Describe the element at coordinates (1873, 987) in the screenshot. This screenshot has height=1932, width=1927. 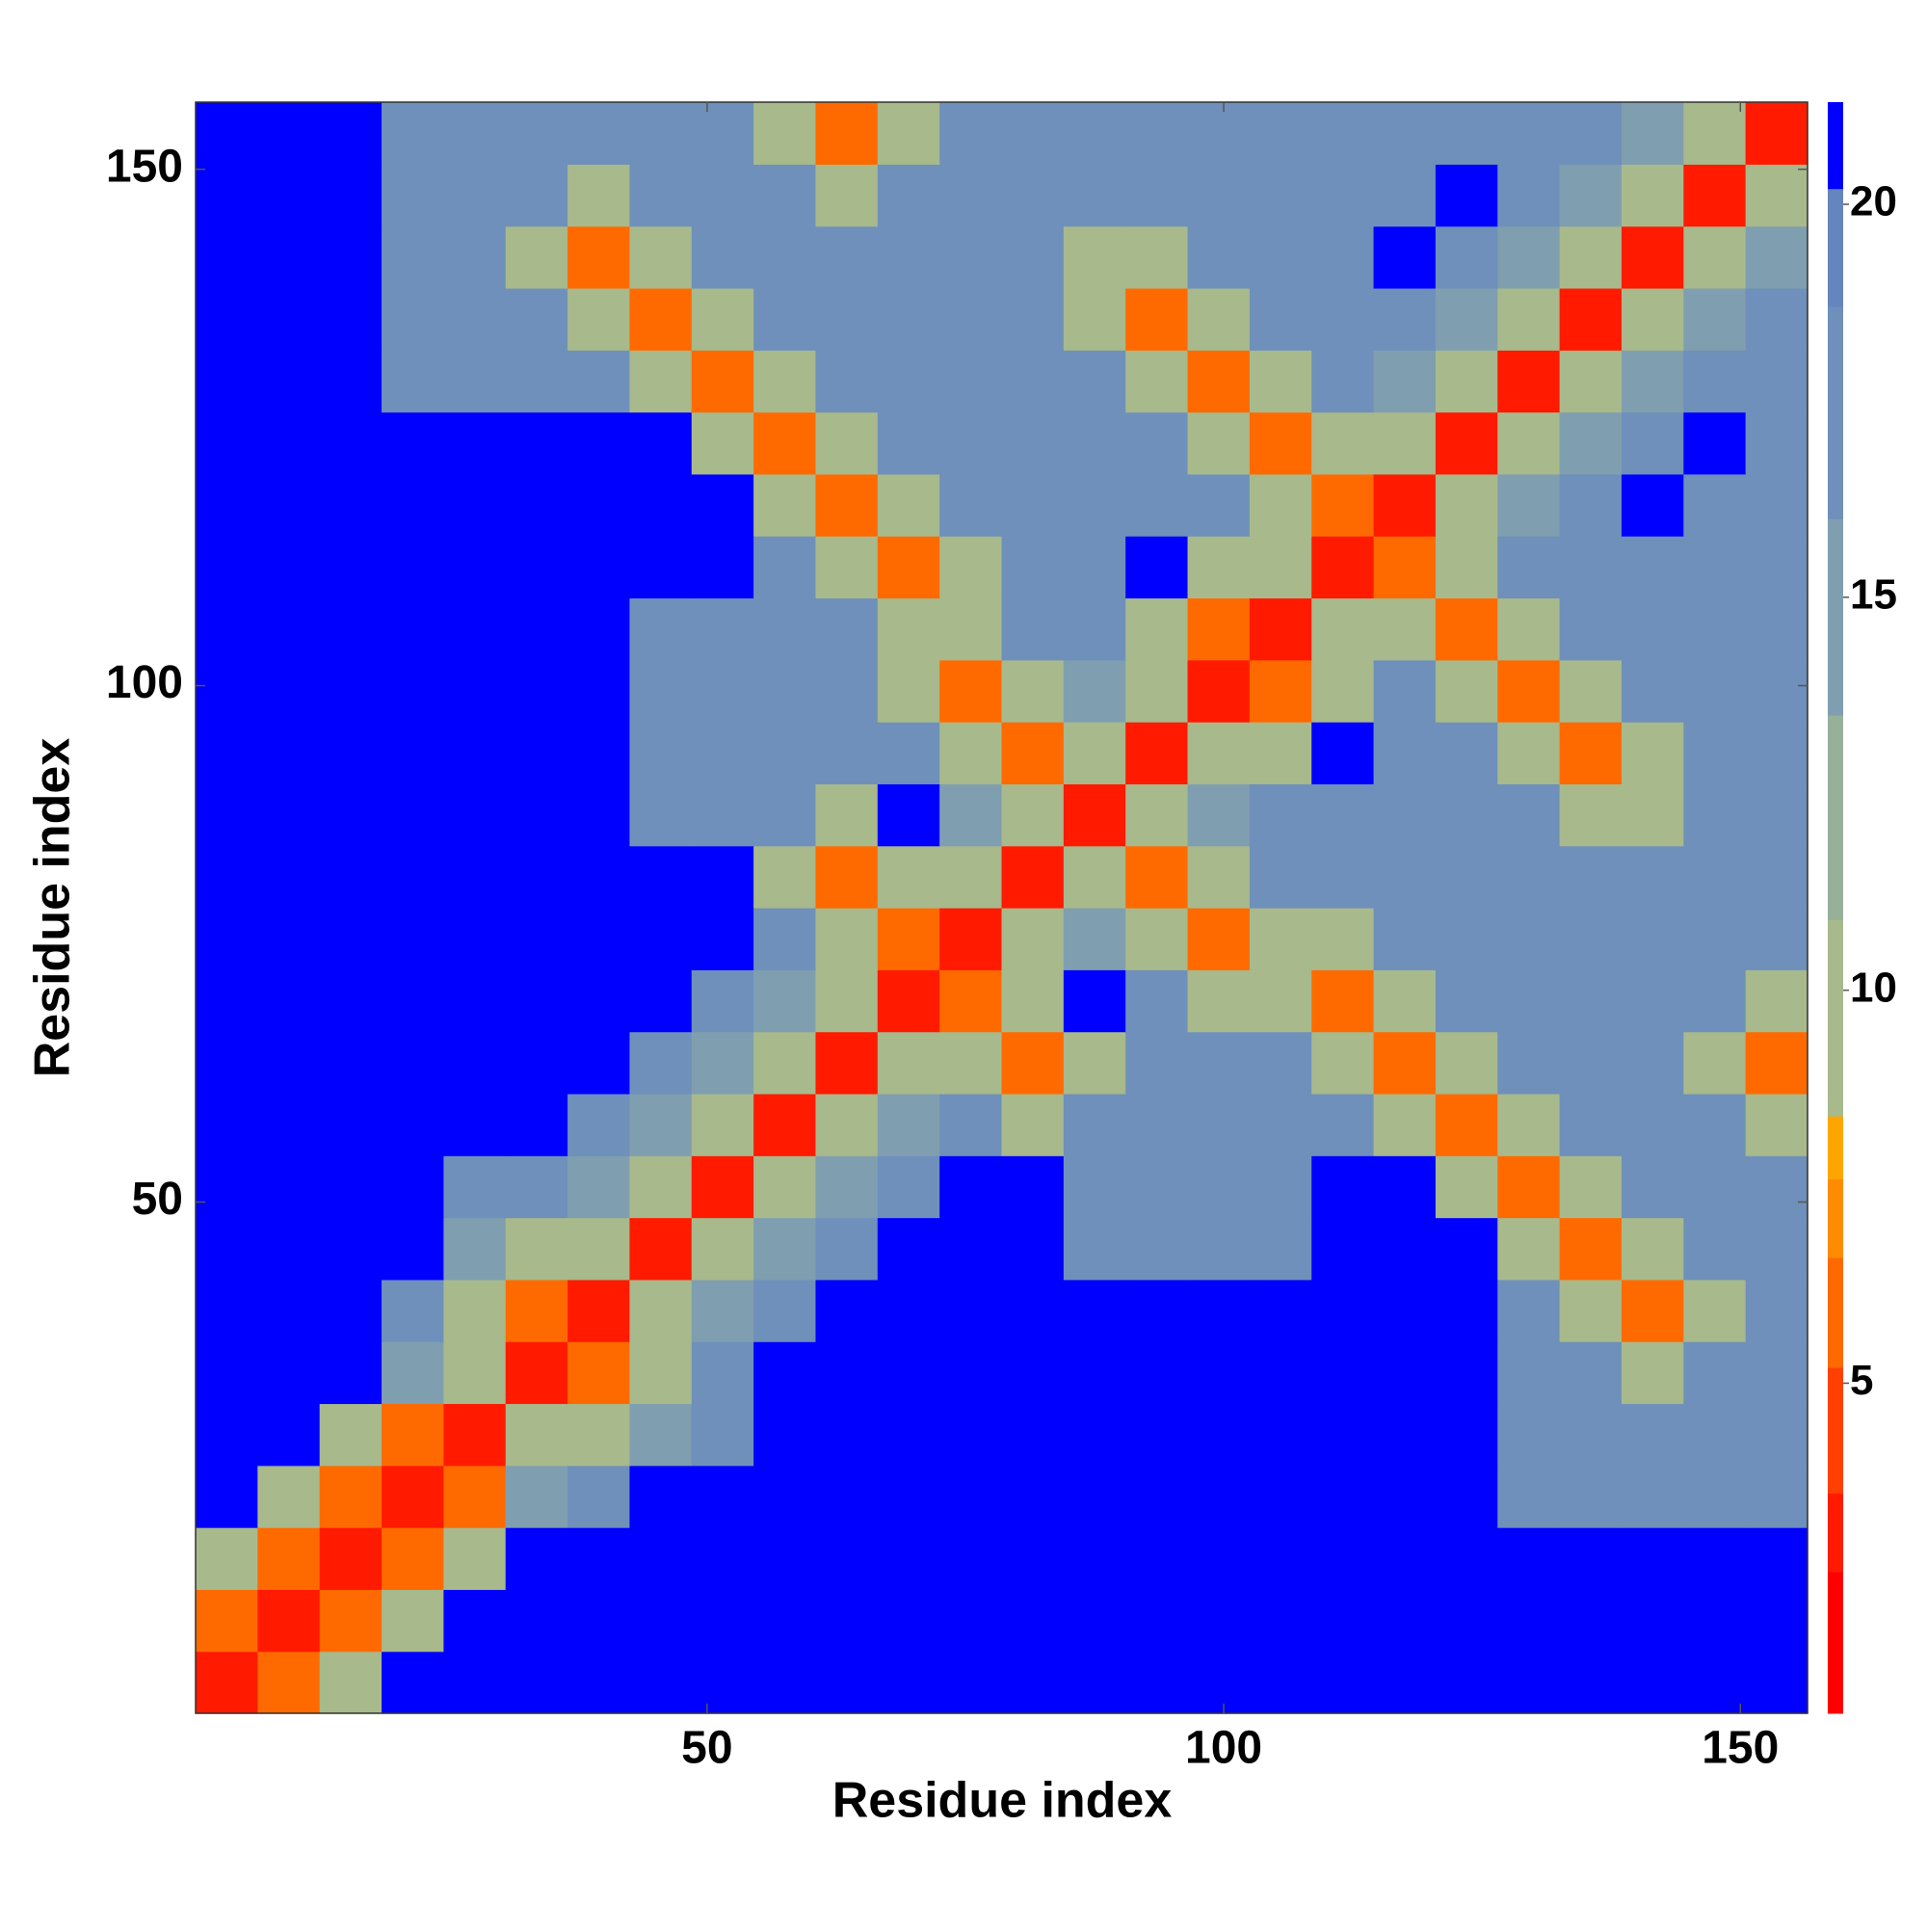
I see `colorbar-tick-label: 10` at that location.